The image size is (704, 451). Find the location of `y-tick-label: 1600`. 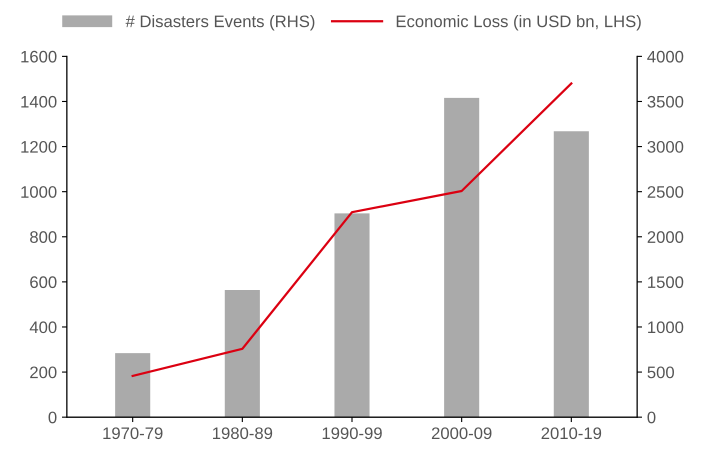

y-tick-label: 1600 is located at coordinates (39, 56).